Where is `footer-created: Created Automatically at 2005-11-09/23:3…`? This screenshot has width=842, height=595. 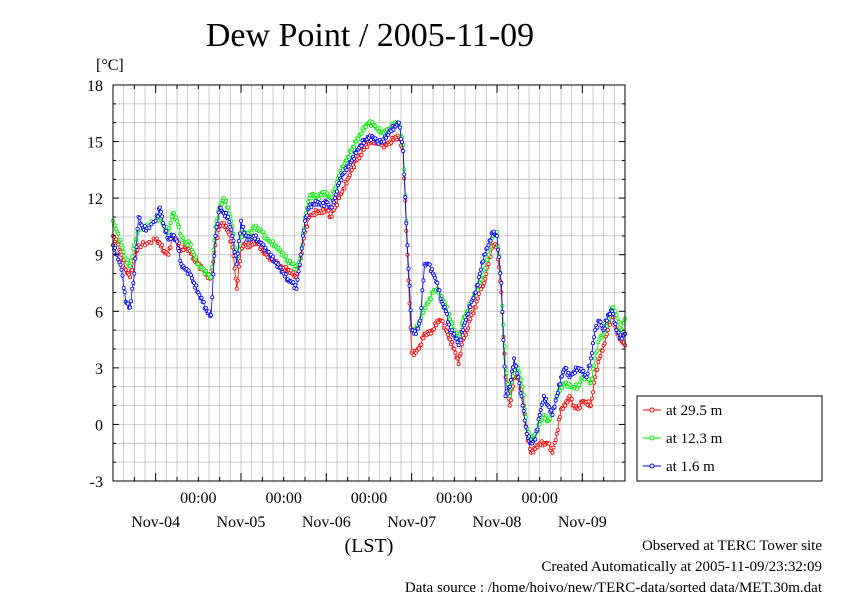
footer-created: Created Automatically at 2005-11-09/23:3… is located at coordinates (681, 567).